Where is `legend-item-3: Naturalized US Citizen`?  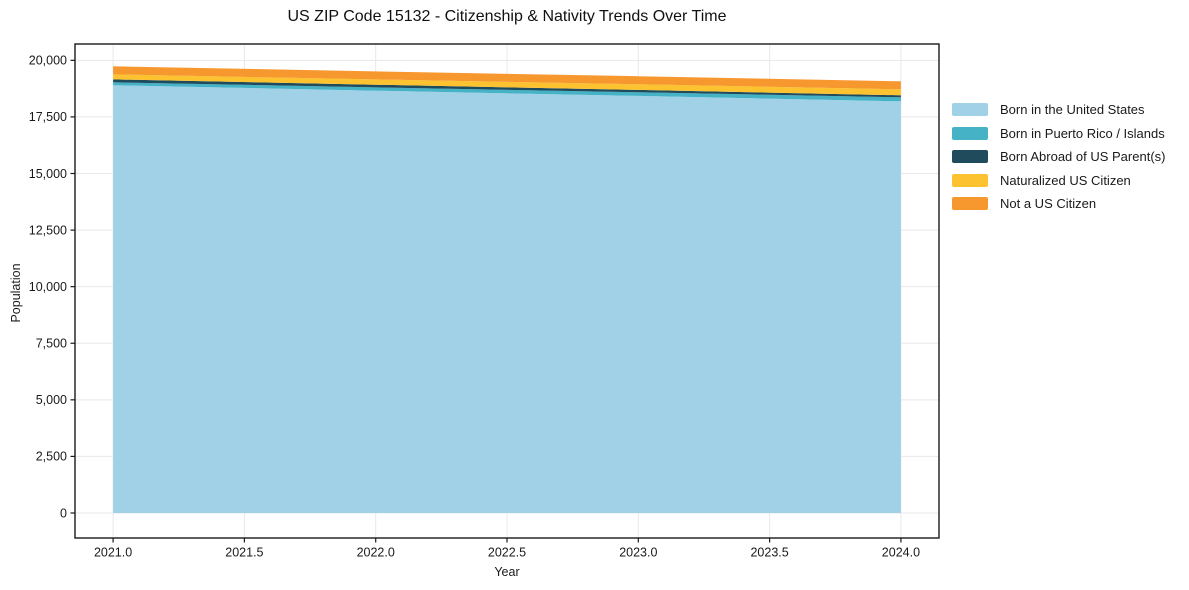
legend-item-3: Naturalized US Citizen is located at coordinates (1058, 180).